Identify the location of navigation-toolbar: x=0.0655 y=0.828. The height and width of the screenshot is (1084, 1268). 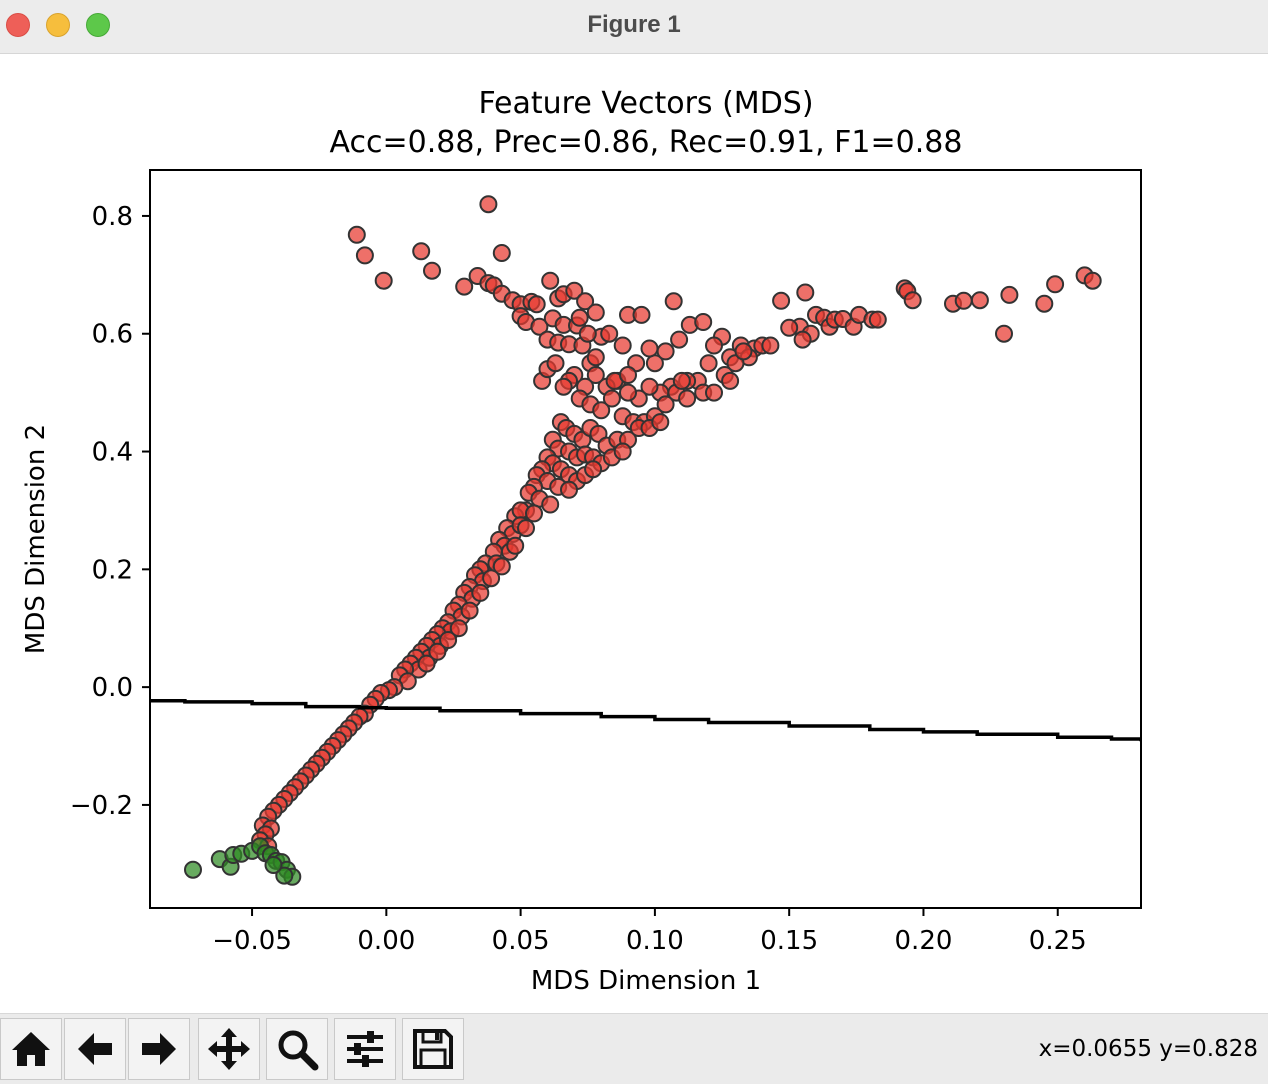
(634, 1048).